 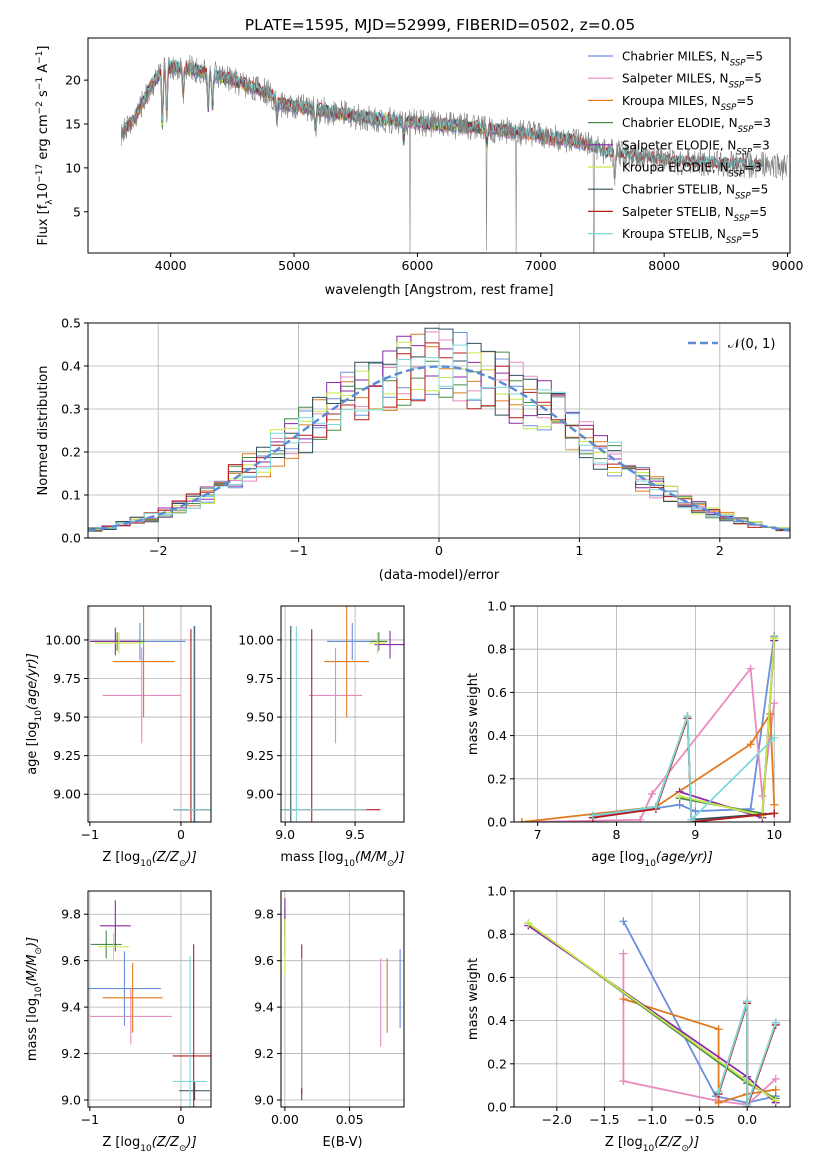 I want to click on y-tick-label: 0.5, so click(x=71, y=323).